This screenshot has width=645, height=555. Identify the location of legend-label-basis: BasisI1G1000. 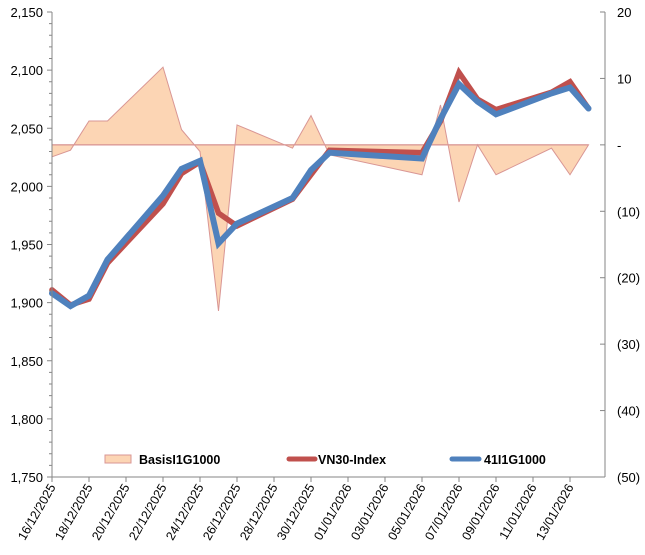
(179, 460).